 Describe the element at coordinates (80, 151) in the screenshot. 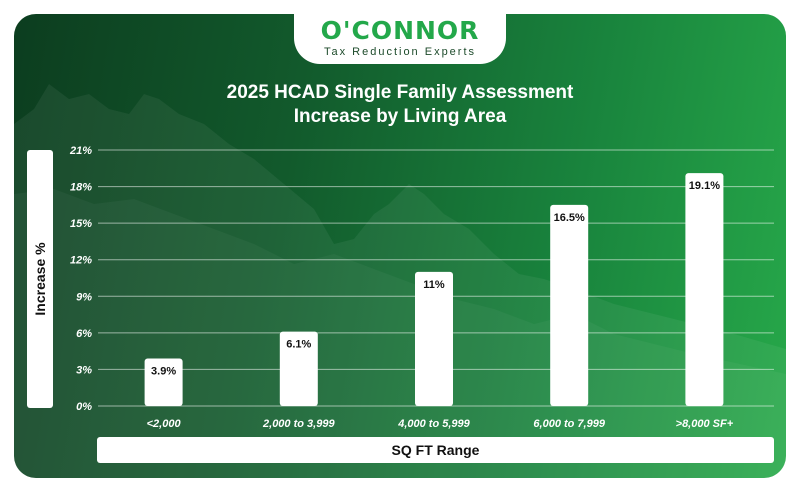

I see `y-tick-label: 21%` at that location.